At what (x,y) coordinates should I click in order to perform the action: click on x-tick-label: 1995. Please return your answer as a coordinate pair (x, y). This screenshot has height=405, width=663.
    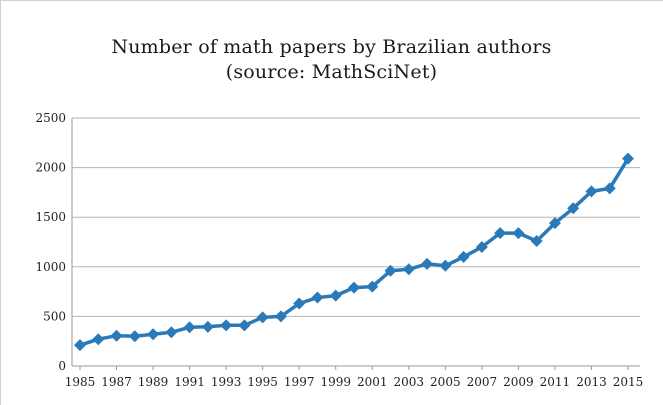
    Looking at the image, I should click on (262, 382).